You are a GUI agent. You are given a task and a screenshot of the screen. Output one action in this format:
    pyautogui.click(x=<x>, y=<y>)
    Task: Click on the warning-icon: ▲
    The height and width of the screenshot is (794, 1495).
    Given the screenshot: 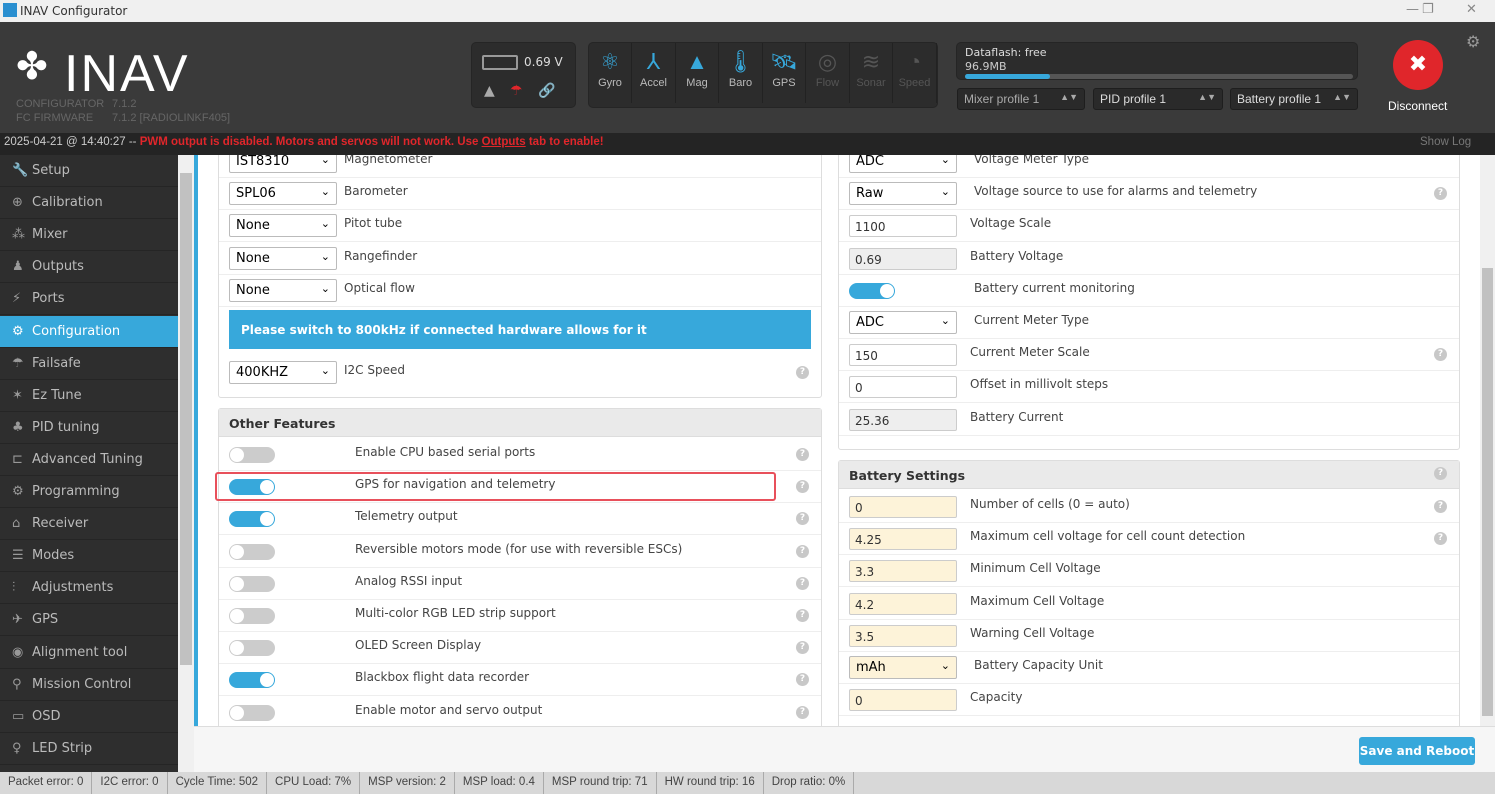 What is the action you would take?
    pyautogui.click(x=489, y=91)
    